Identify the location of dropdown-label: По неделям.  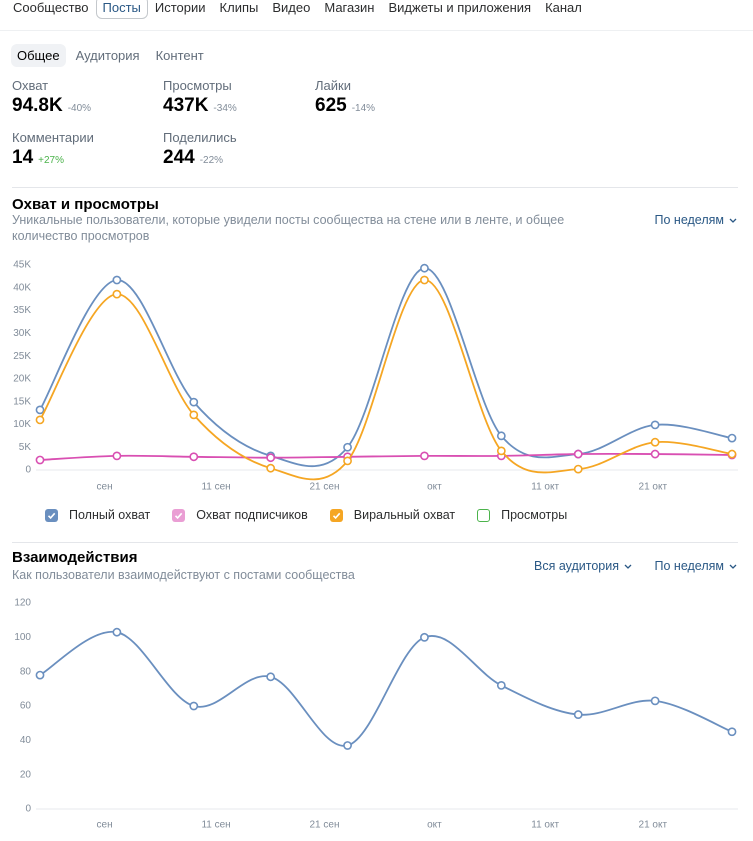
(689, 566).